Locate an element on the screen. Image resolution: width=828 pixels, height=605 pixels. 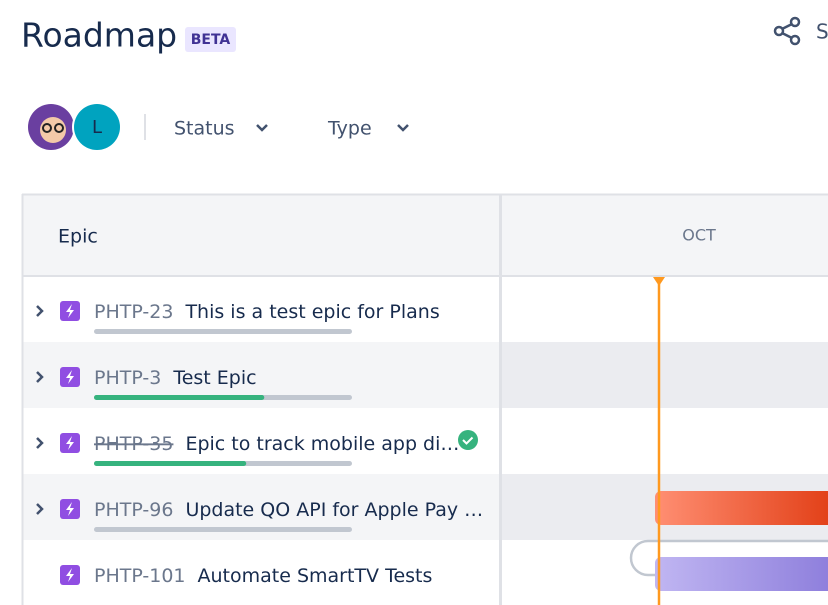
epic-row: PHTP-3 Test Epic is located at coordinates (175, 378).